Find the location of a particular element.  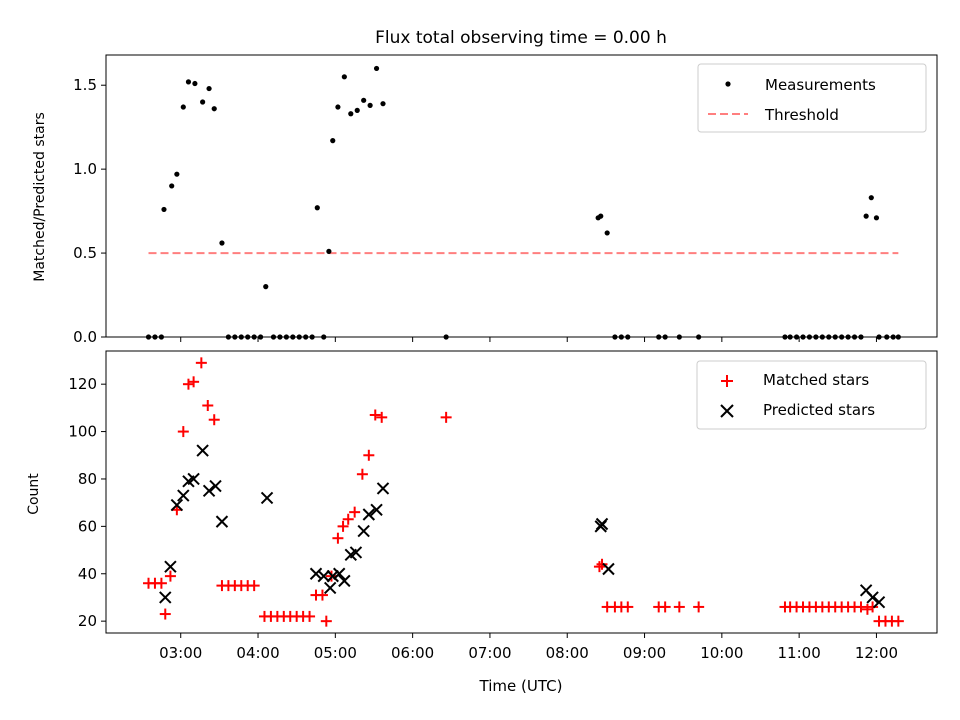

legend-label-threshold: Threshold is located at coordinates (801, 115).